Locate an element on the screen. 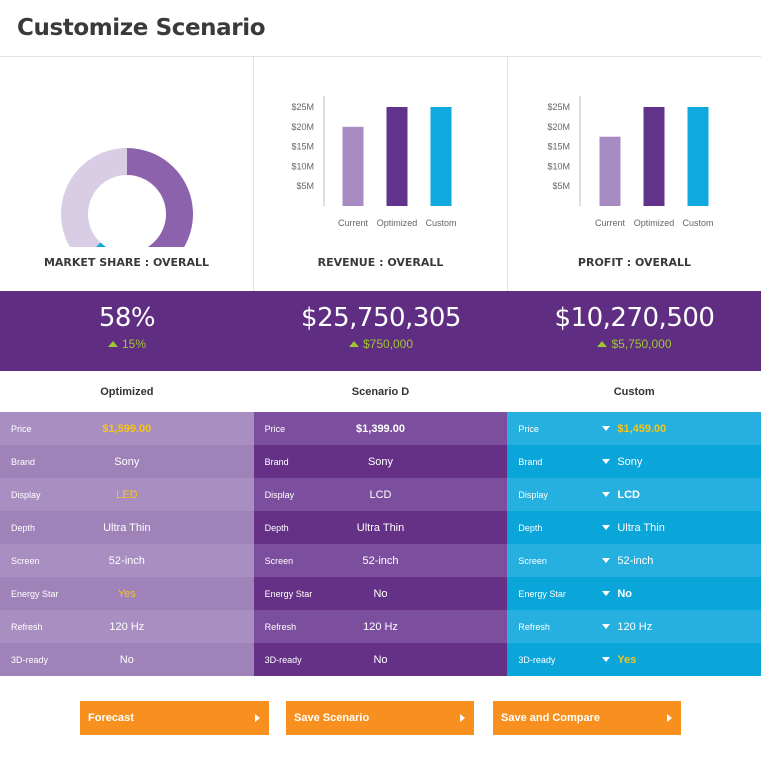  kpi-value: 58% is located at coordinates (127, 318).